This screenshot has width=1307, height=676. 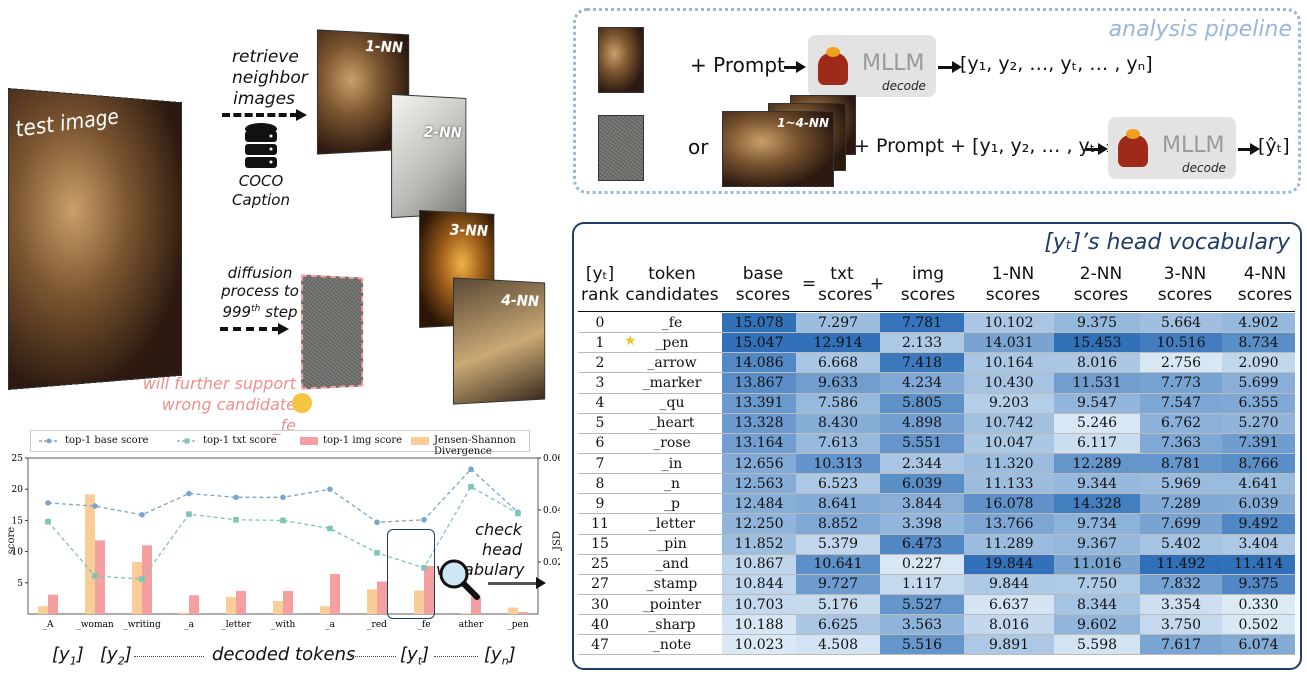 I want to click on x-tick-label: _pen, so click(x=518, y=625).